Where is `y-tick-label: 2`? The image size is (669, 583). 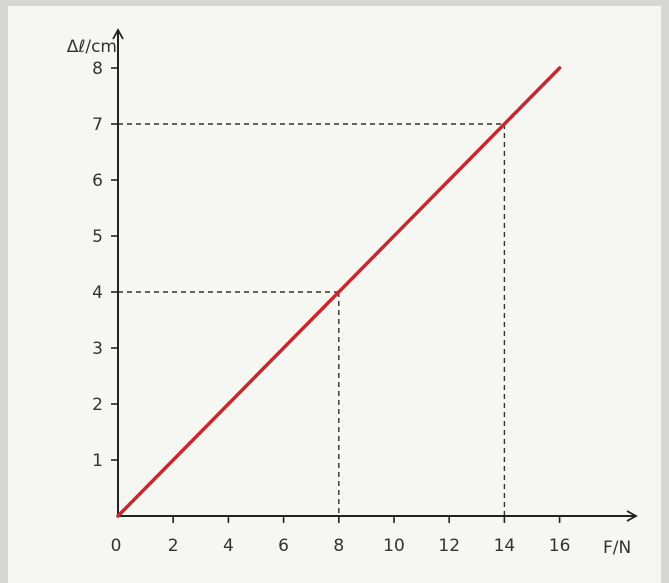 y-tick-label: 2 is located at coordinates (97, 405).